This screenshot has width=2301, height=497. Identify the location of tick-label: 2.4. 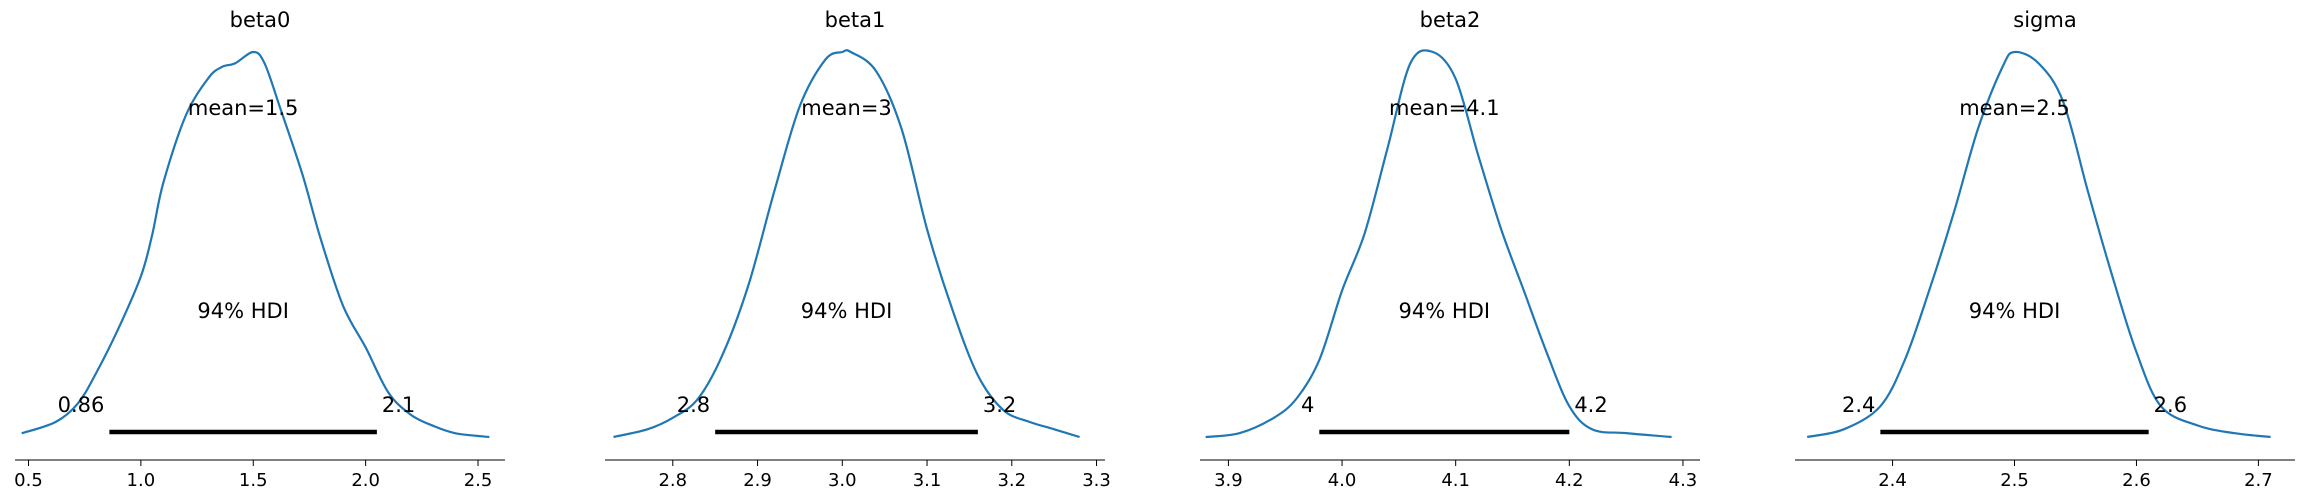
(1892, 480).